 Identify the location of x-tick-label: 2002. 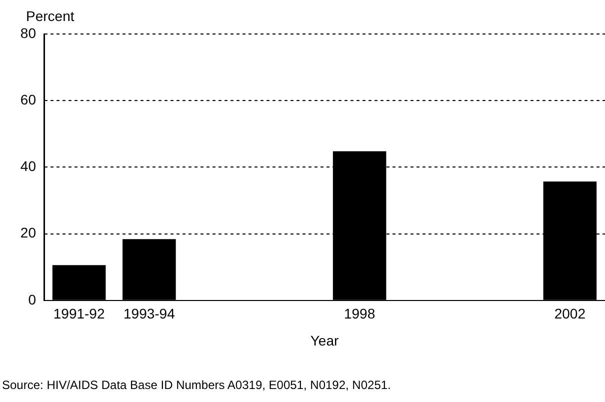
(570, 314).